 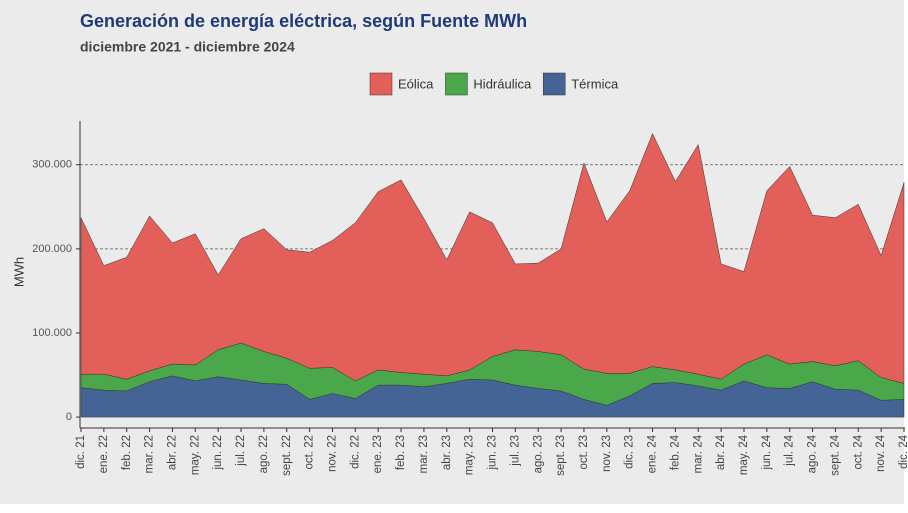 I want to click on x-tick-label: mar. 23, so click(x=424, y=454).